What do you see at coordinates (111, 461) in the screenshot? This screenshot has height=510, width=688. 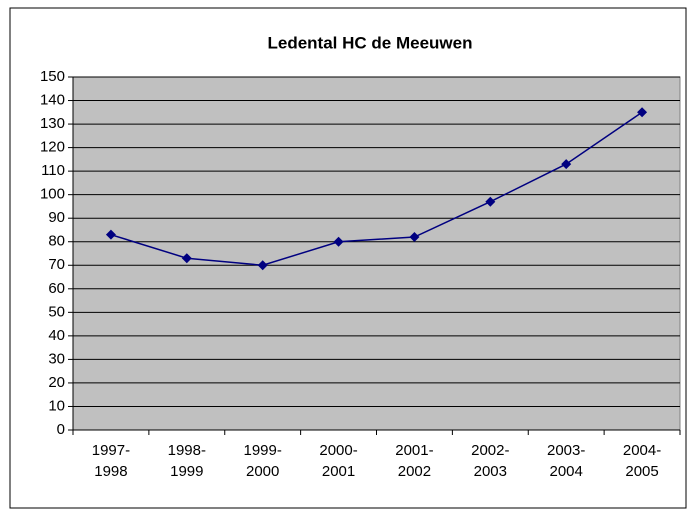 I see `x-tick-label: 1997- 1998` at bounding box center [111, 461].